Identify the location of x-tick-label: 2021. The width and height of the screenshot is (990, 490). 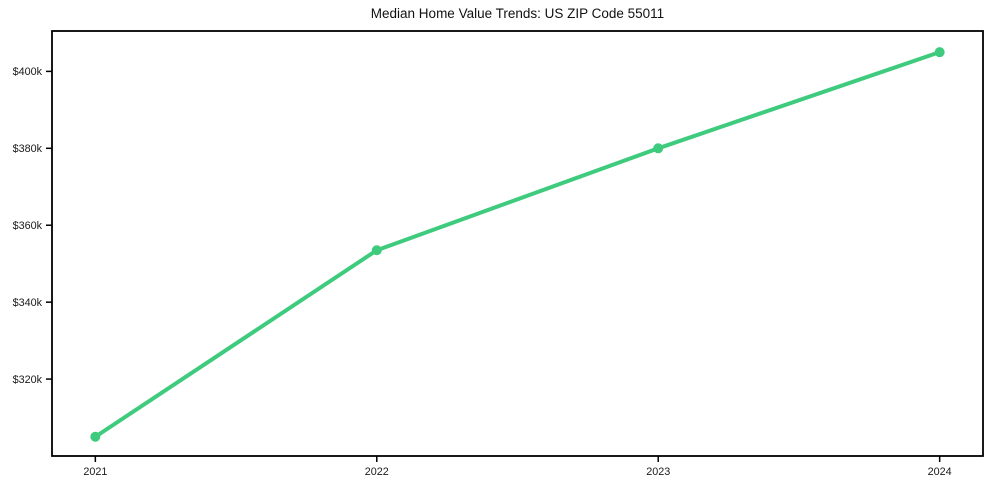
(95, 472).